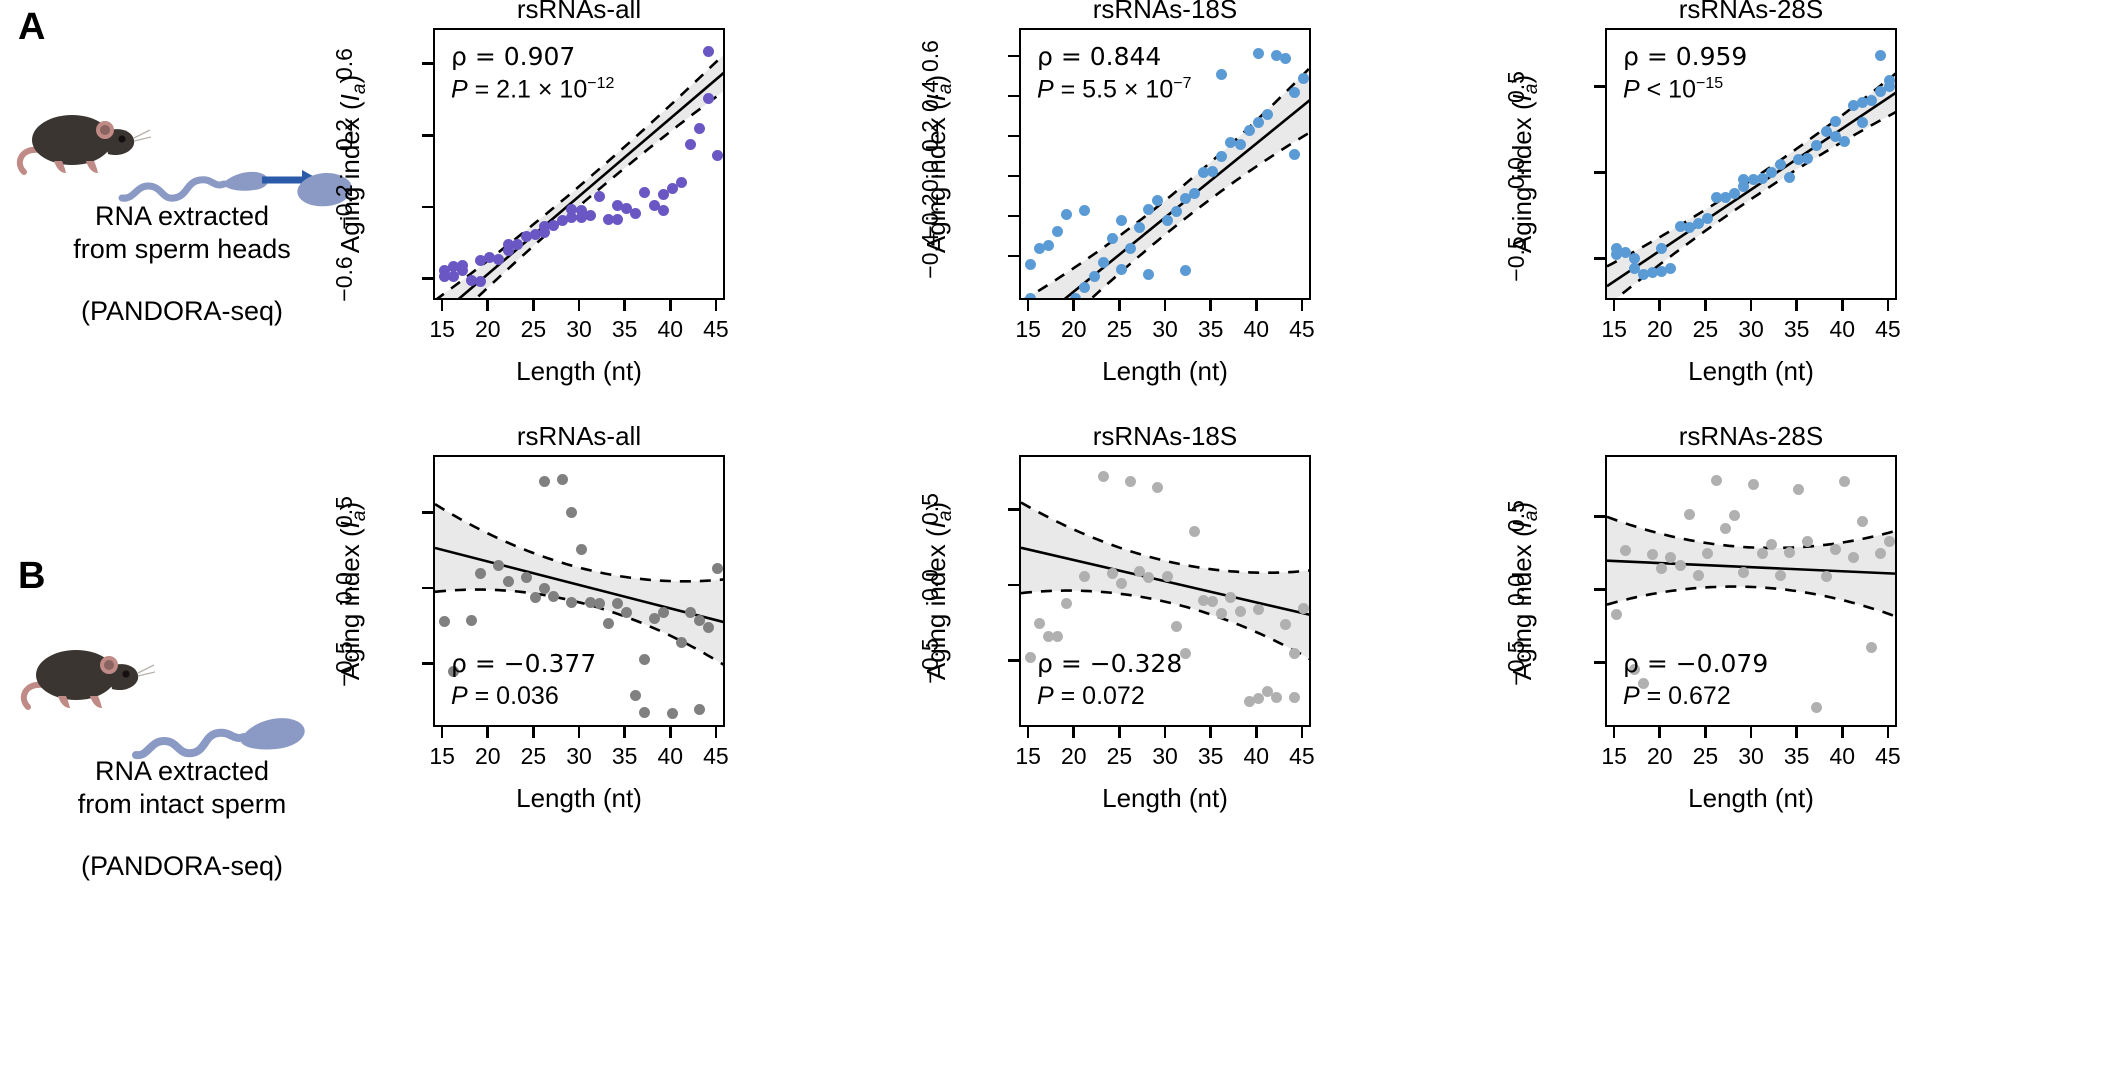 This screenshot has height=1070, width=2116. Describe the element at coordinates (1673, 89) in the screenshot. I see `p-value: P < 10−15` at that location.